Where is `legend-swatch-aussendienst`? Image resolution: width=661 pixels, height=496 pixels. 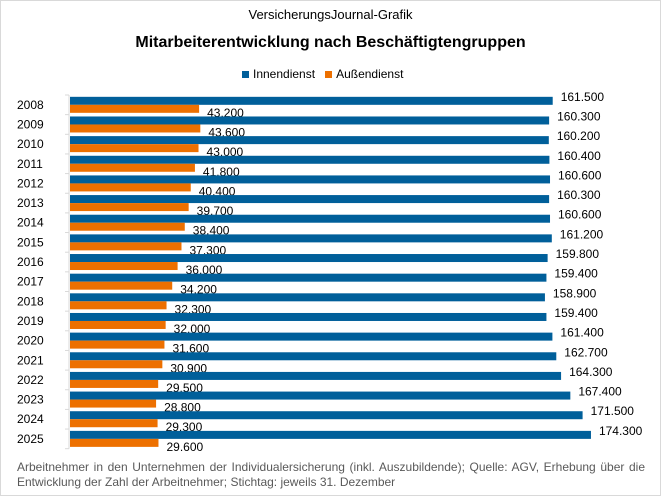
legend-swatch-aussendienst is located at coordinates (329, 74).